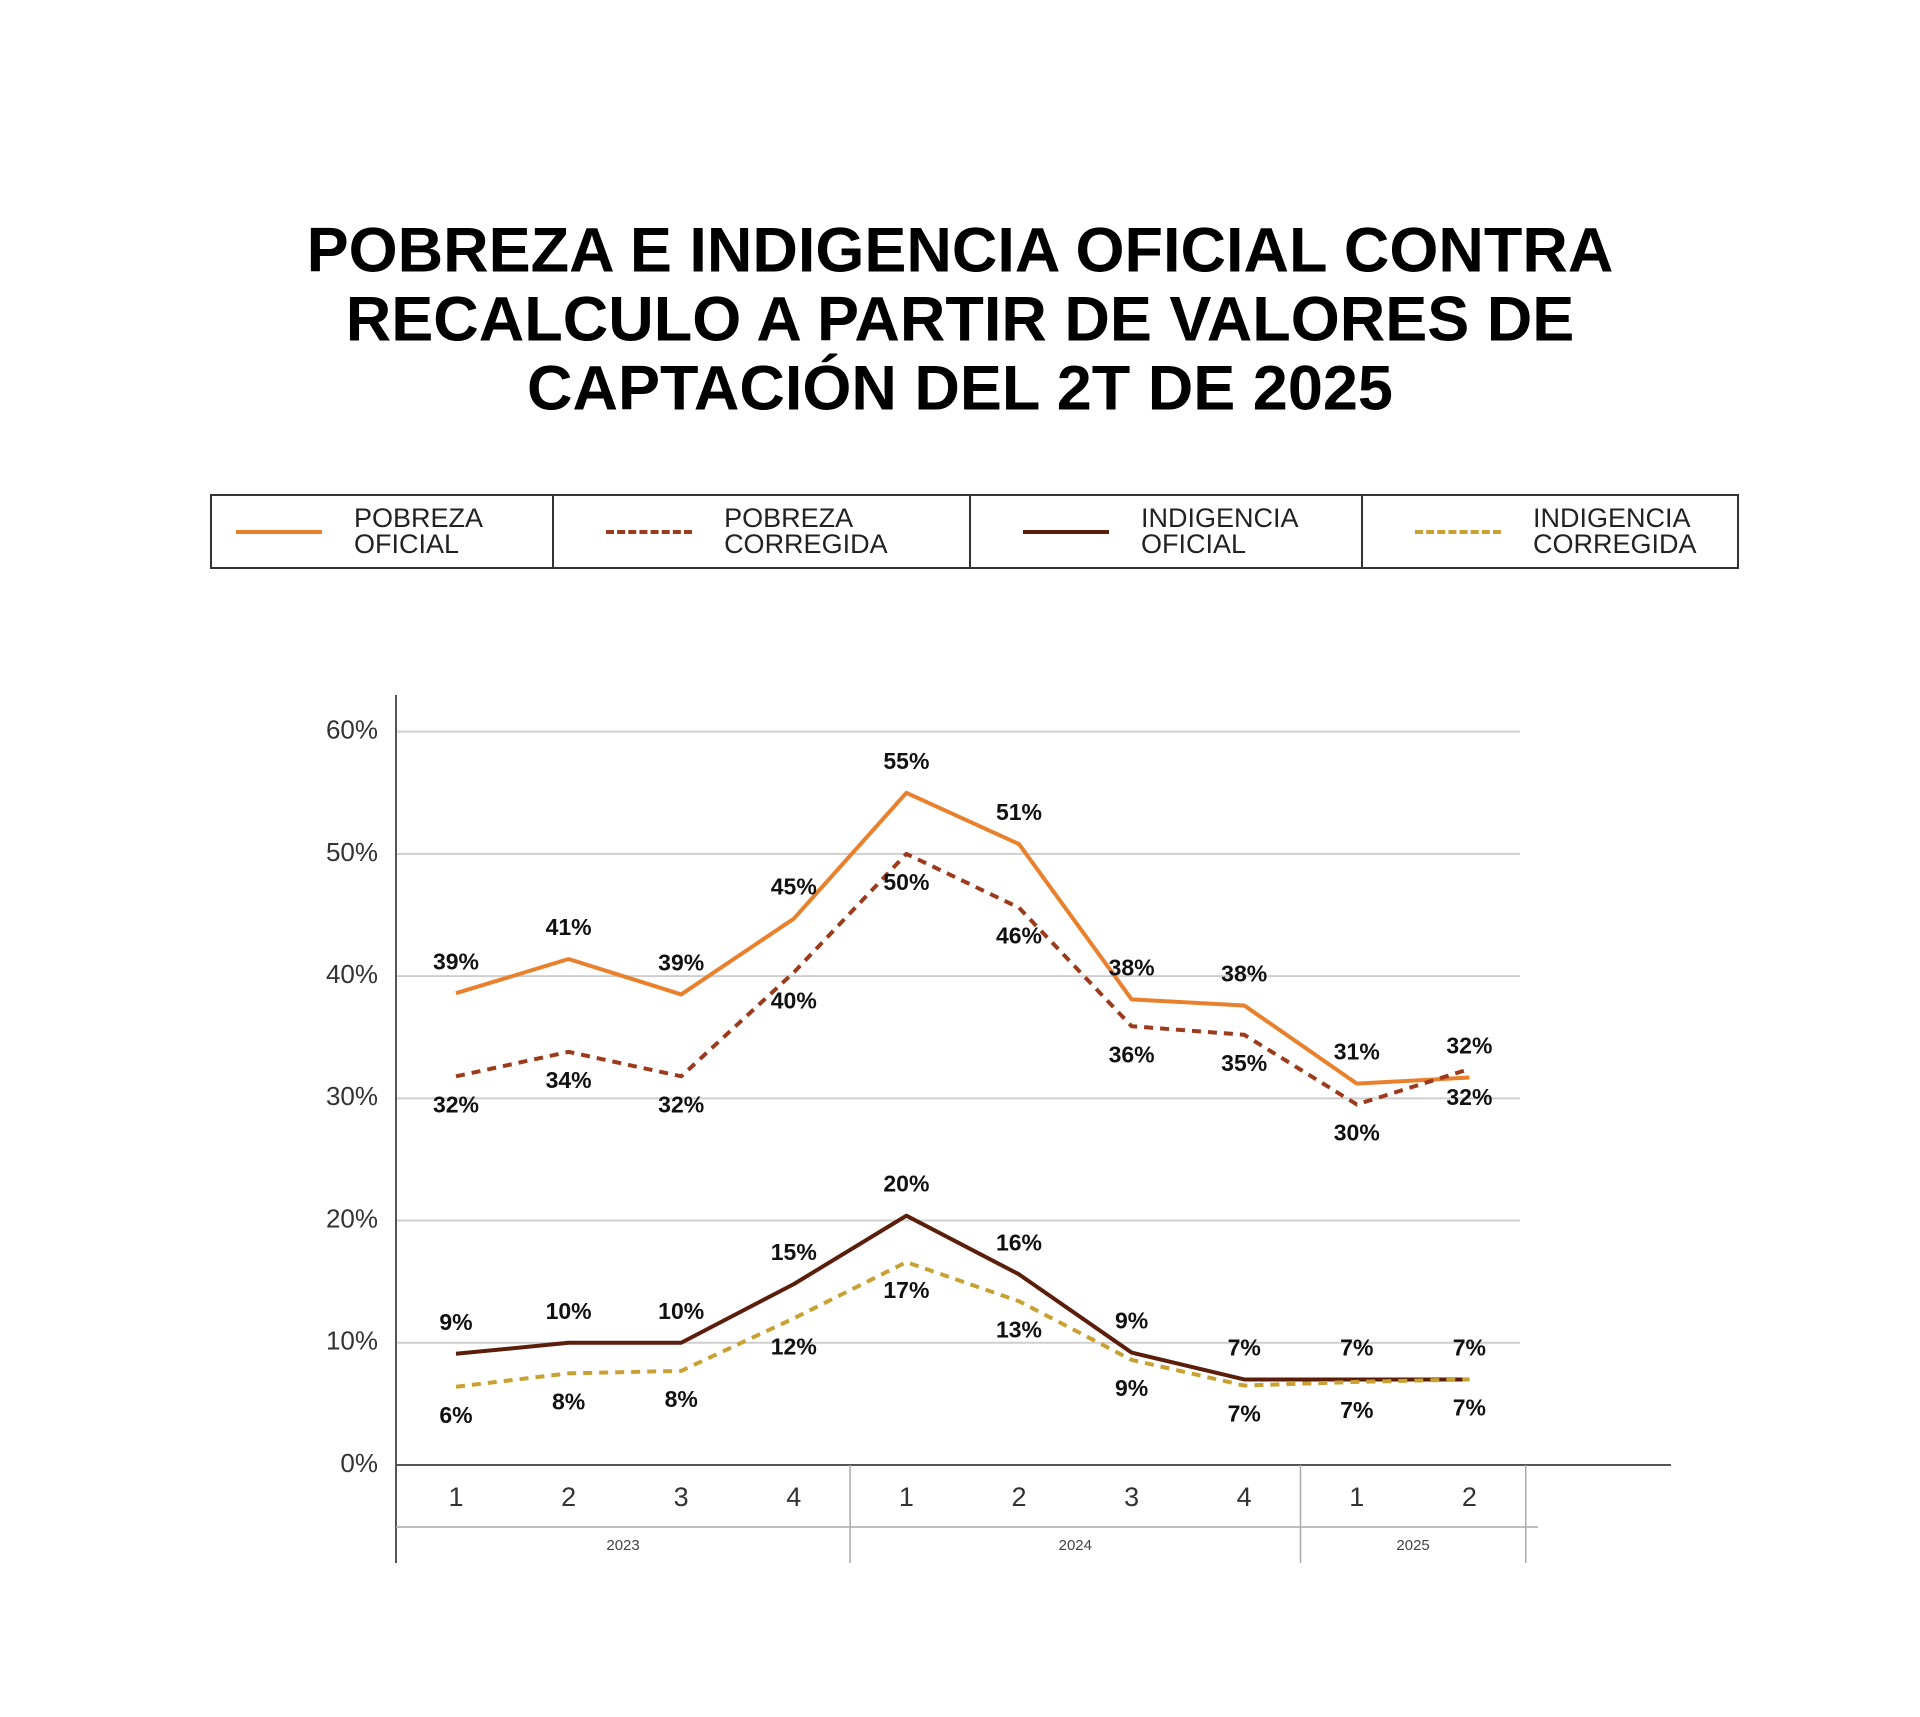 This screenshot has height=1717, width=1920. Describe the element at coordinates (352, 974) in the screenshot. I see `y-tick-label: 40%` at that location.